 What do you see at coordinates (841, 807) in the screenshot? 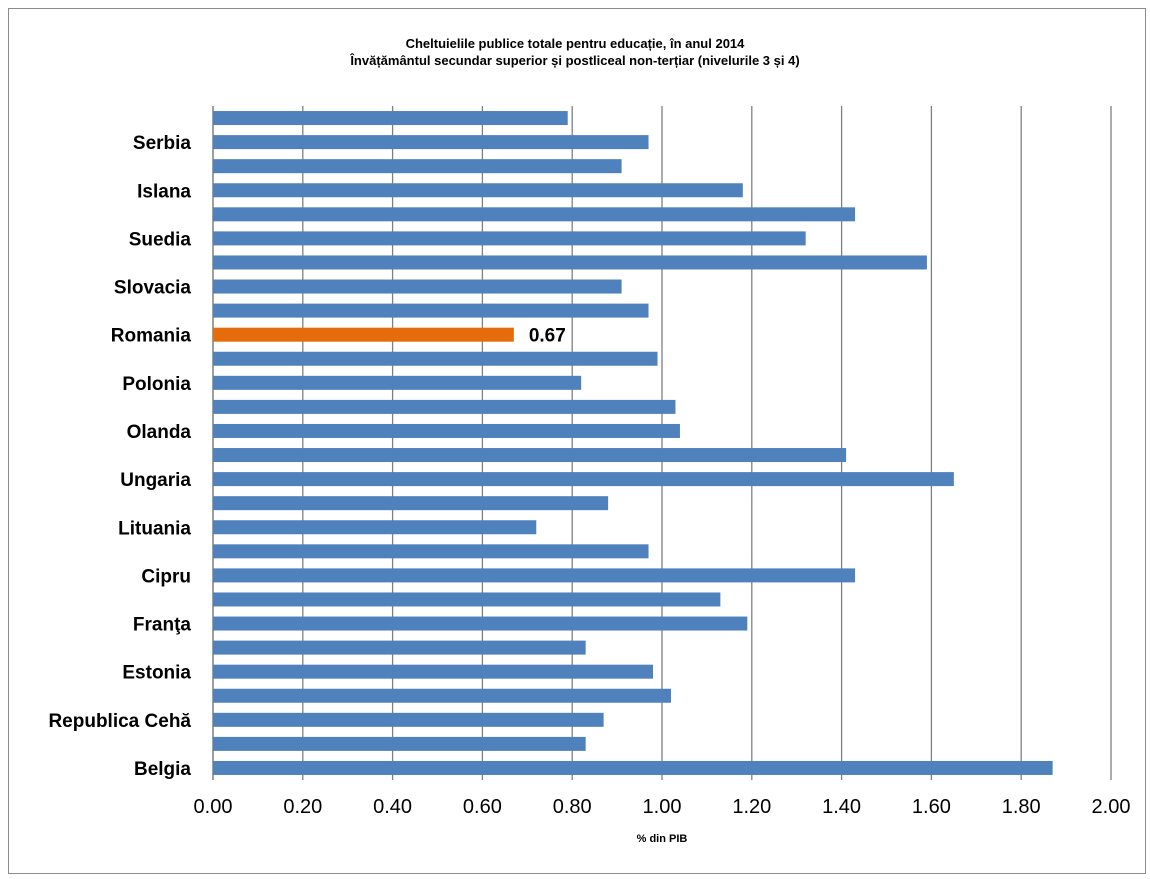
I see `x-tick-label: 1.40` at bounding box center [841, 807].